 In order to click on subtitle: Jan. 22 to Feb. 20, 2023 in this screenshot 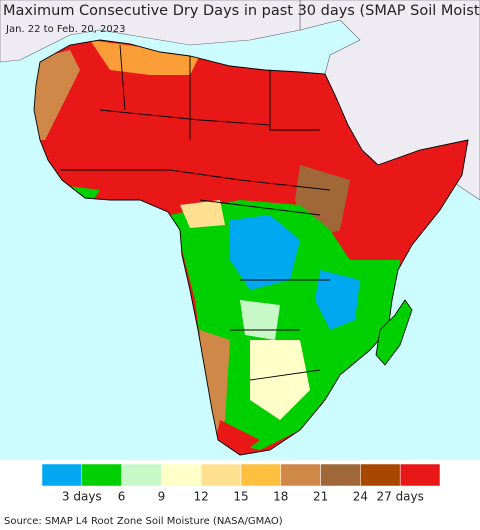, I will do `click(65, 29)`.